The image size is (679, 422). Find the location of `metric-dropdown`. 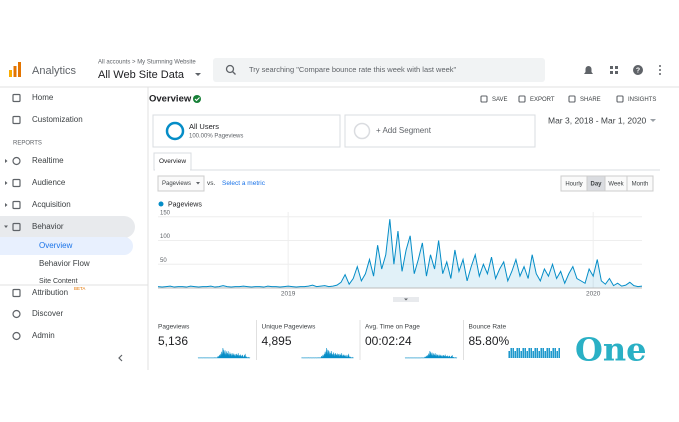

metric-dropdown is located at coordinates (181, 183).